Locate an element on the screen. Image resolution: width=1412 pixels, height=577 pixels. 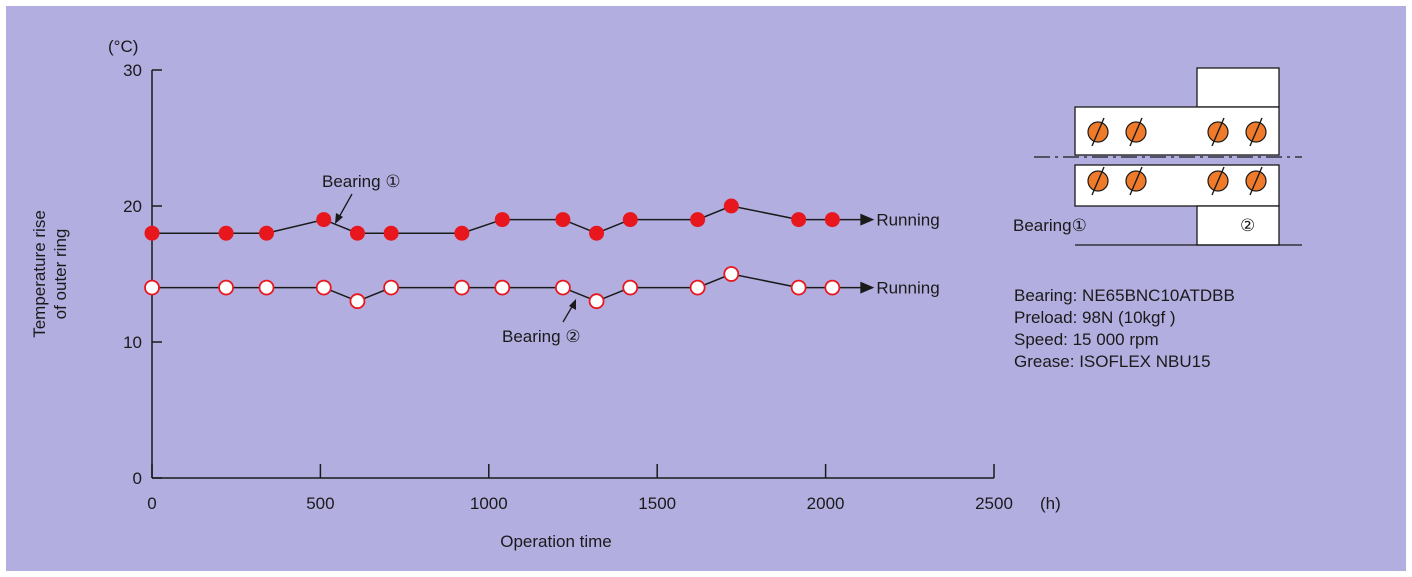
housing-top-block is located at coordinates (1238, 87).